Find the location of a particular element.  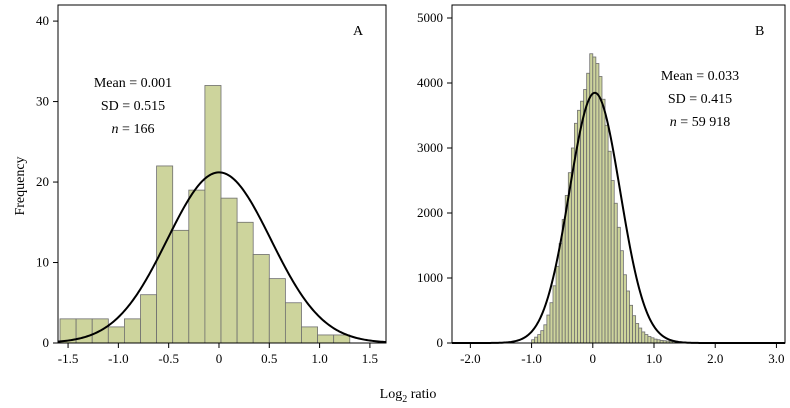

panel-a-label: A is located at coordinates (358, 31).